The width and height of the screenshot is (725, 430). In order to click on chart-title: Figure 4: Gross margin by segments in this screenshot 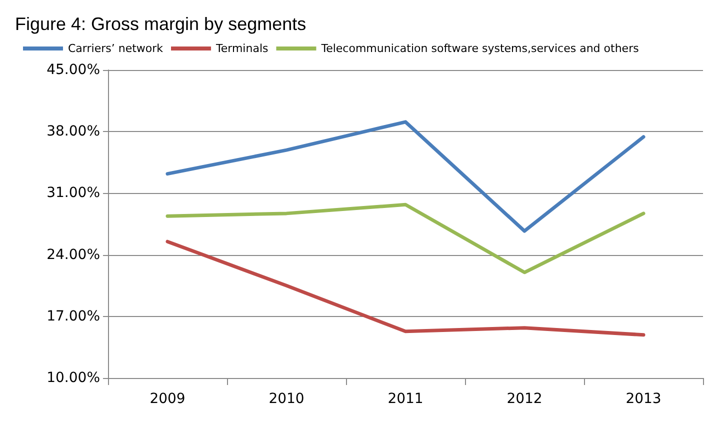, I will do `click(160, 24)`.